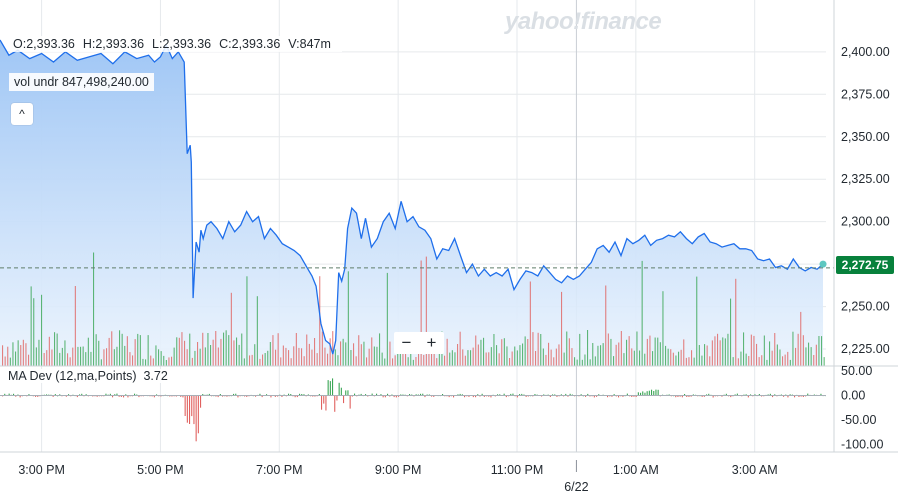 The width and height of the screenshot is (898, 503). I want to click on x-tick-label: 11:00 PM, so click(517, 470).